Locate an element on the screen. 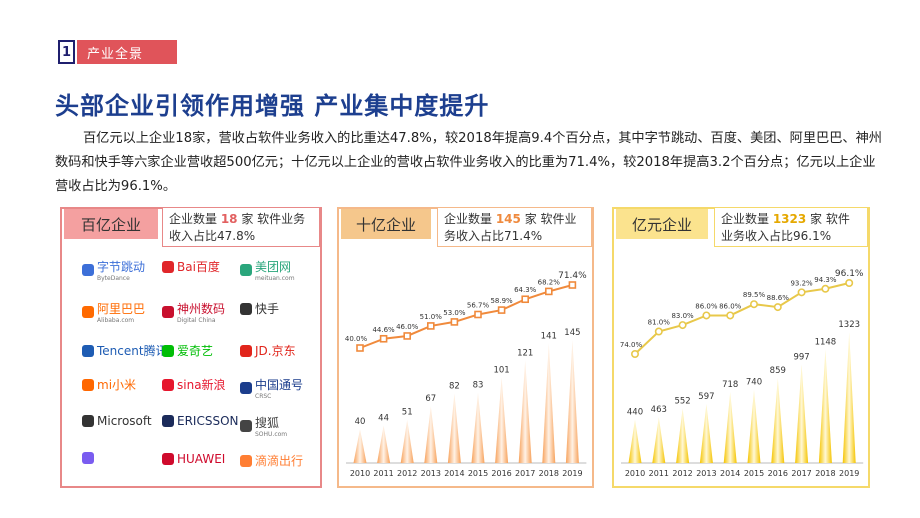  logo-subtext: SOHU.com is located at coordinates (271, 434).